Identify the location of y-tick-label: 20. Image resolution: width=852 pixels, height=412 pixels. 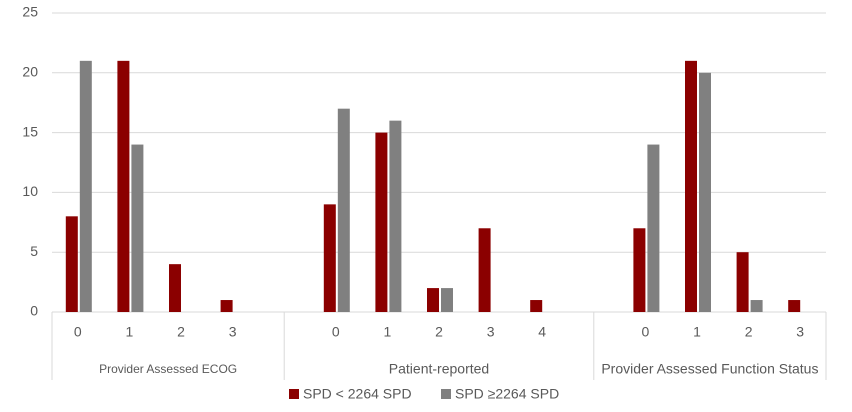
(30, 72).